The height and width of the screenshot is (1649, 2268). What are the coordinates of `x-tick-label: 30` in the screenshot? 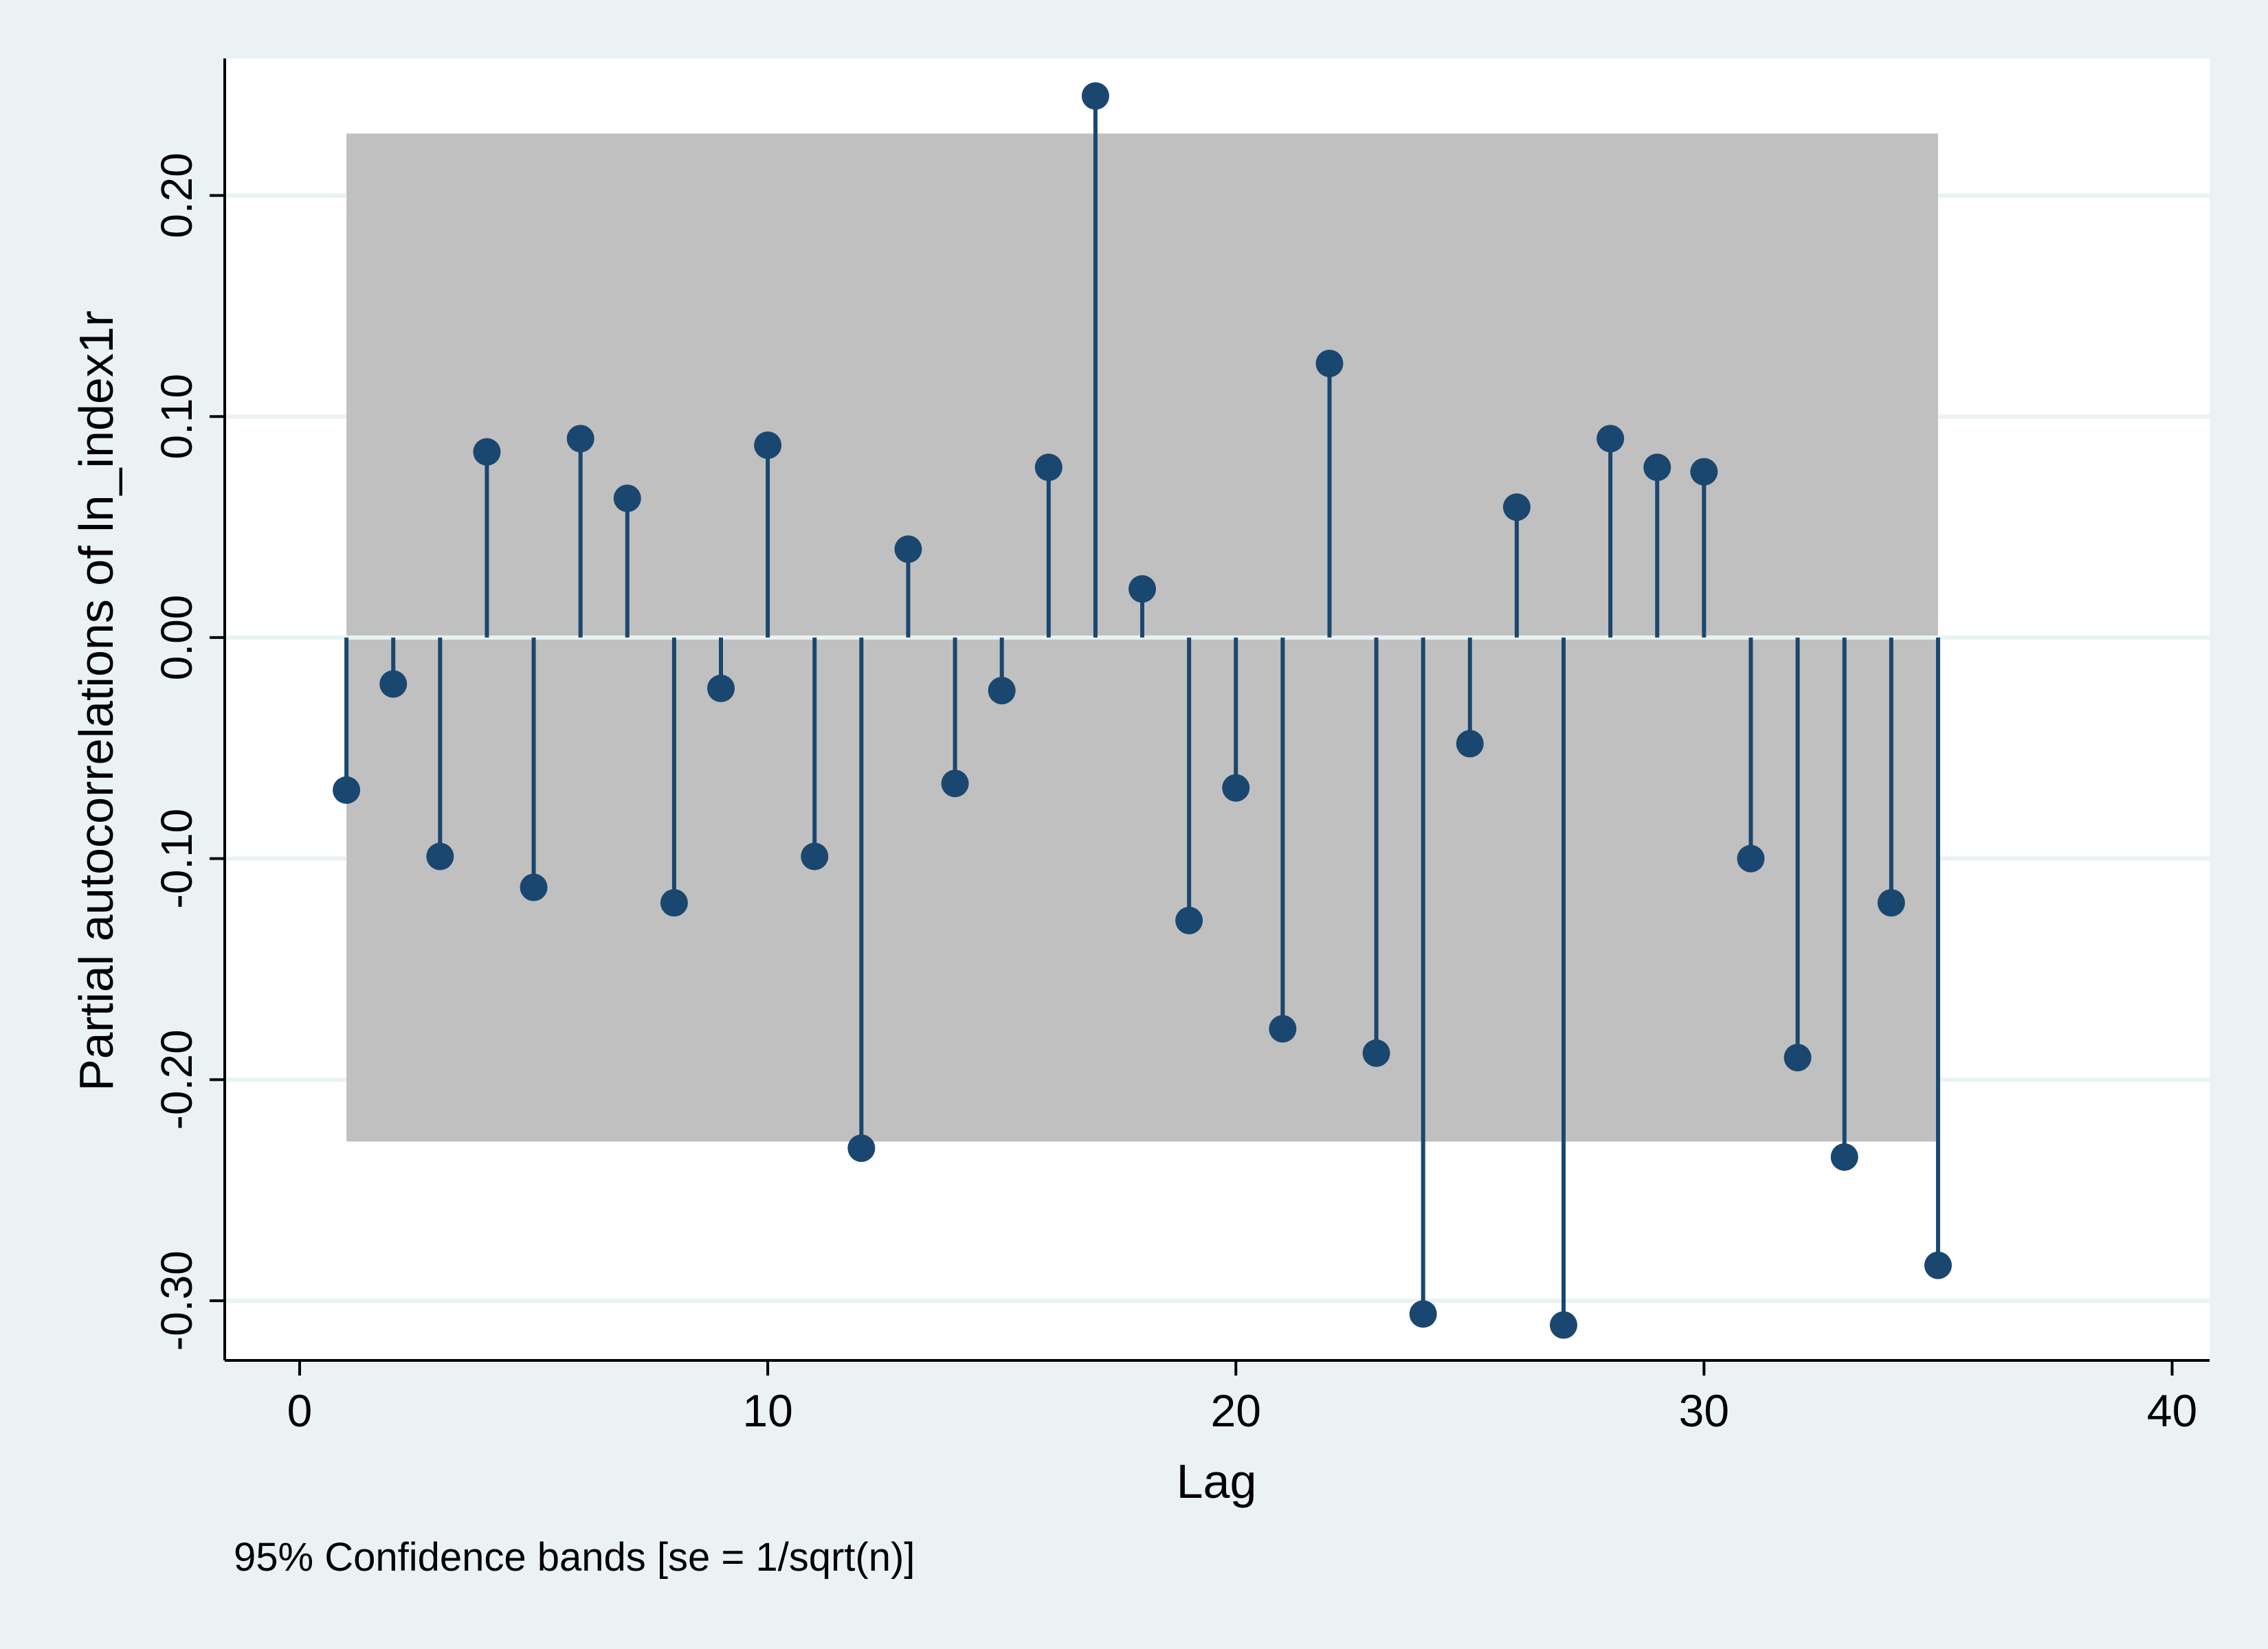 It's located at (1704, 1410).